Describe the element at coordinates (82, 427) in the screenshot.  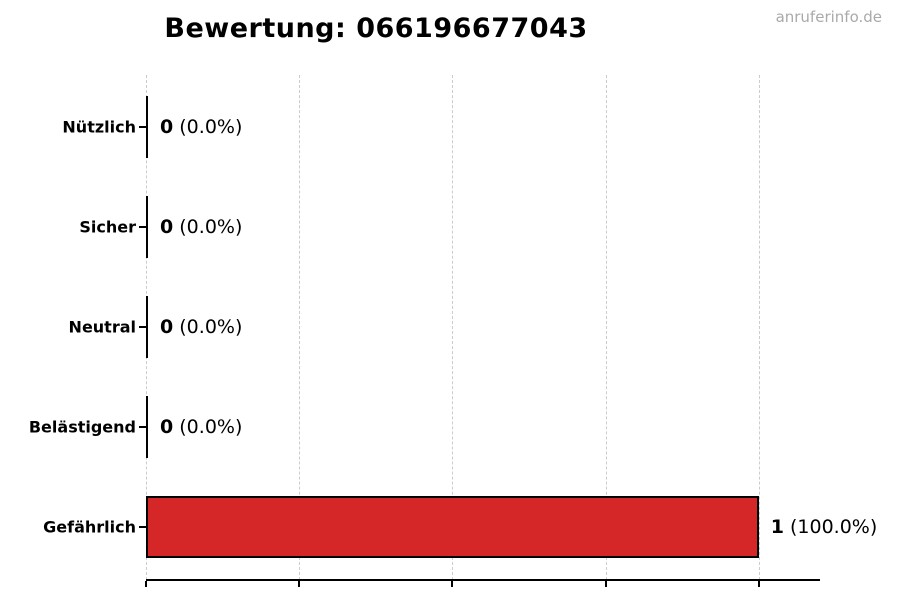
I see `category-label: Belästigend` at that location.